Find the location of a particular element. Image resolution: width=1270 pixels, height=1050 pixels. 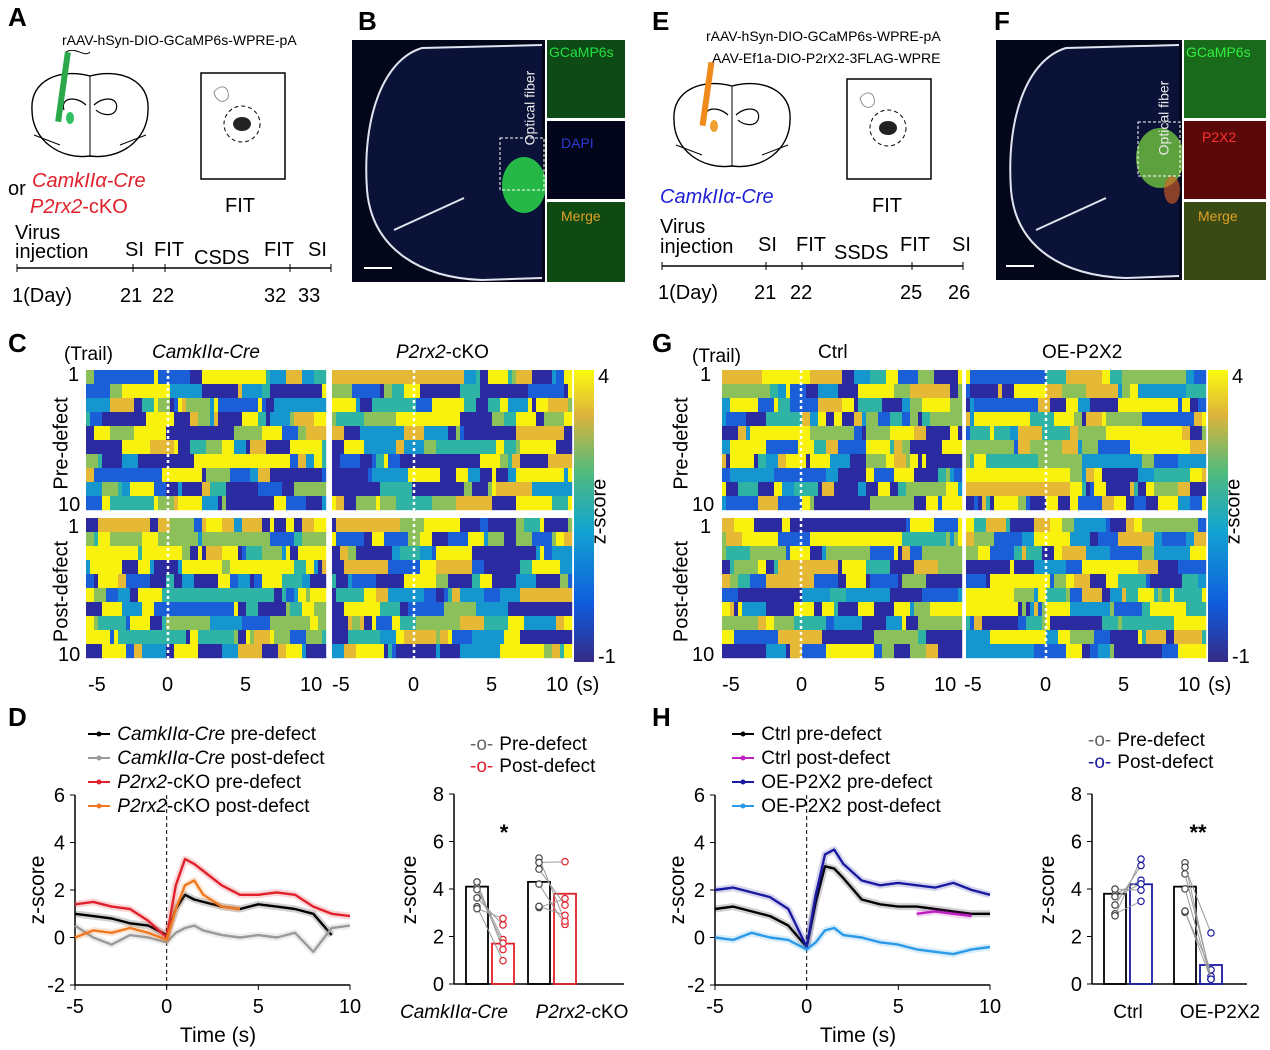

tl-event-si2-e: SI is located at coordinates (961, 245).